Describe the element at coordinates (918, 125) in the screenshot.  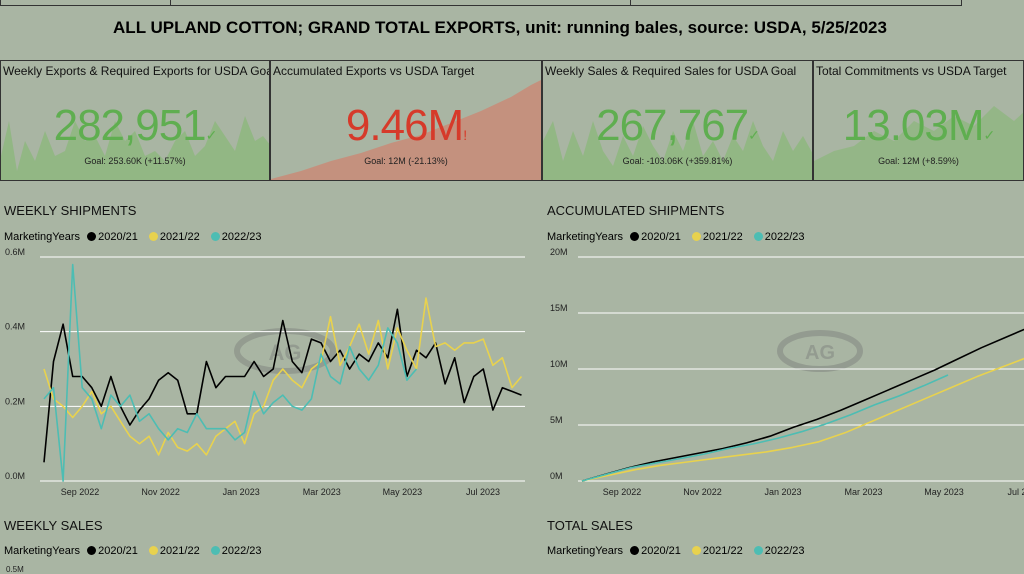
I see `kpi-value: 13.03M✓` at that location.